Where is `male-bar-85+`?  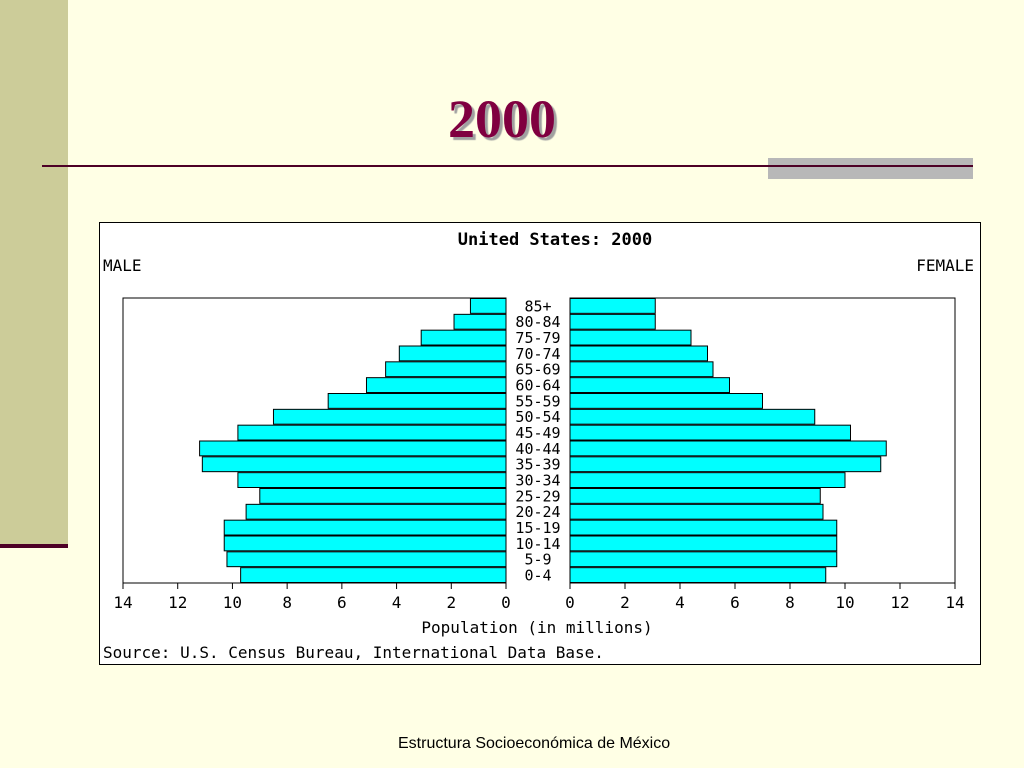 male-bar-85+ is located at coordinates (488, 306).